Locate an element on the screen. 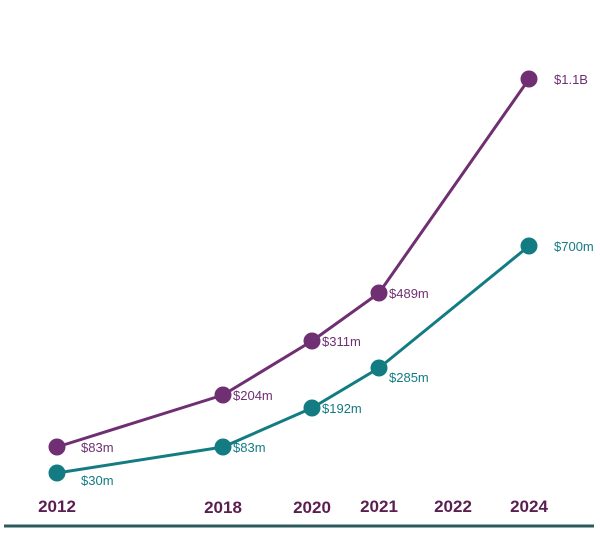 This screenshot has height=533, width=600. data-label: $192m is located at coordinates (342, 408).